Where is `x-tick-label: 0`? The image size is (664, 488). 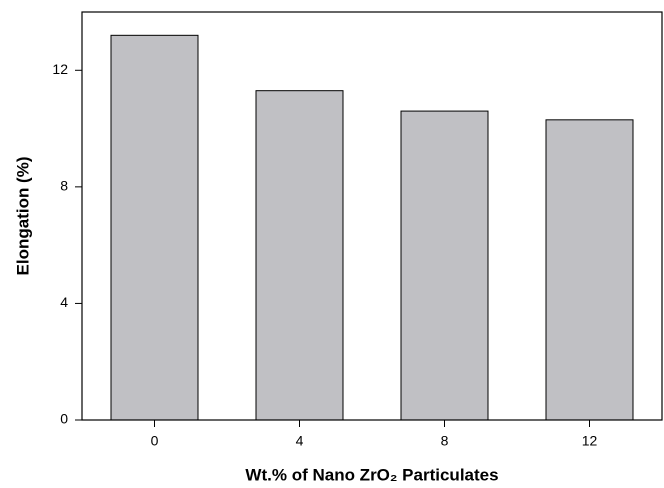 x-tick-label: 0 is located at coordinates (155, 441).